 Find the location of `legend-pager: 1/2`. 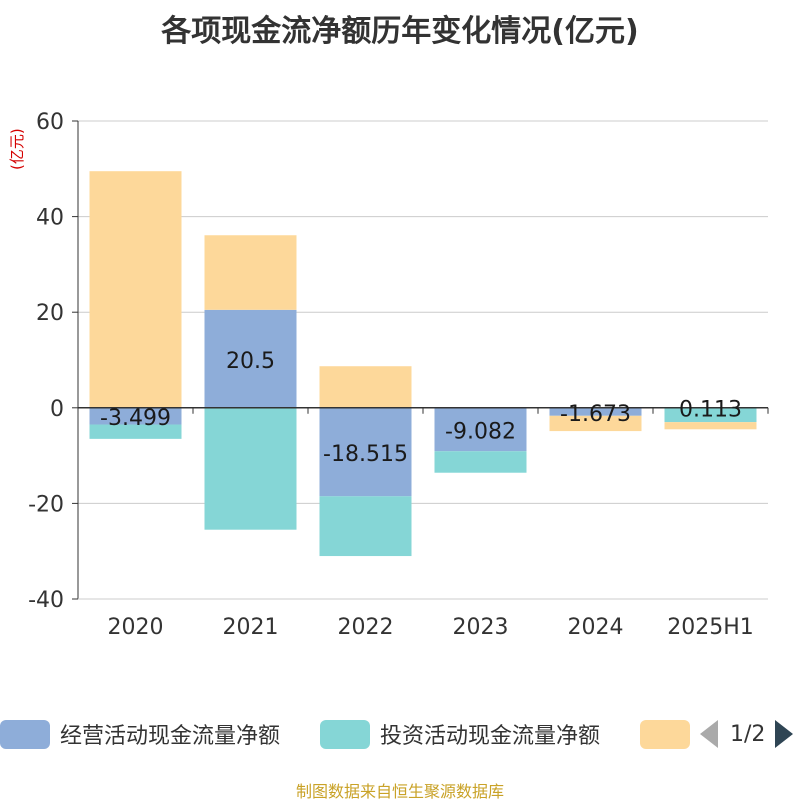

legend-pager: 1/2 is located at coordinates (747, 734).